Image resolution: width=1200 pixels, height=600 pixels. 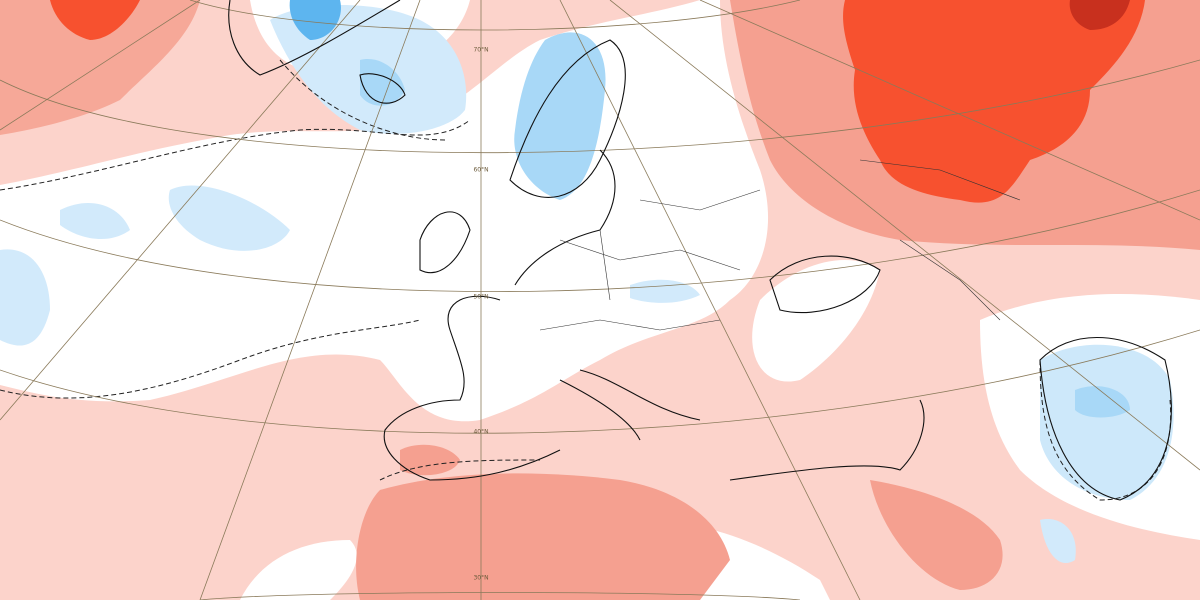 I want to click on latitude-label: 30°N, so click(x=480, y=578).